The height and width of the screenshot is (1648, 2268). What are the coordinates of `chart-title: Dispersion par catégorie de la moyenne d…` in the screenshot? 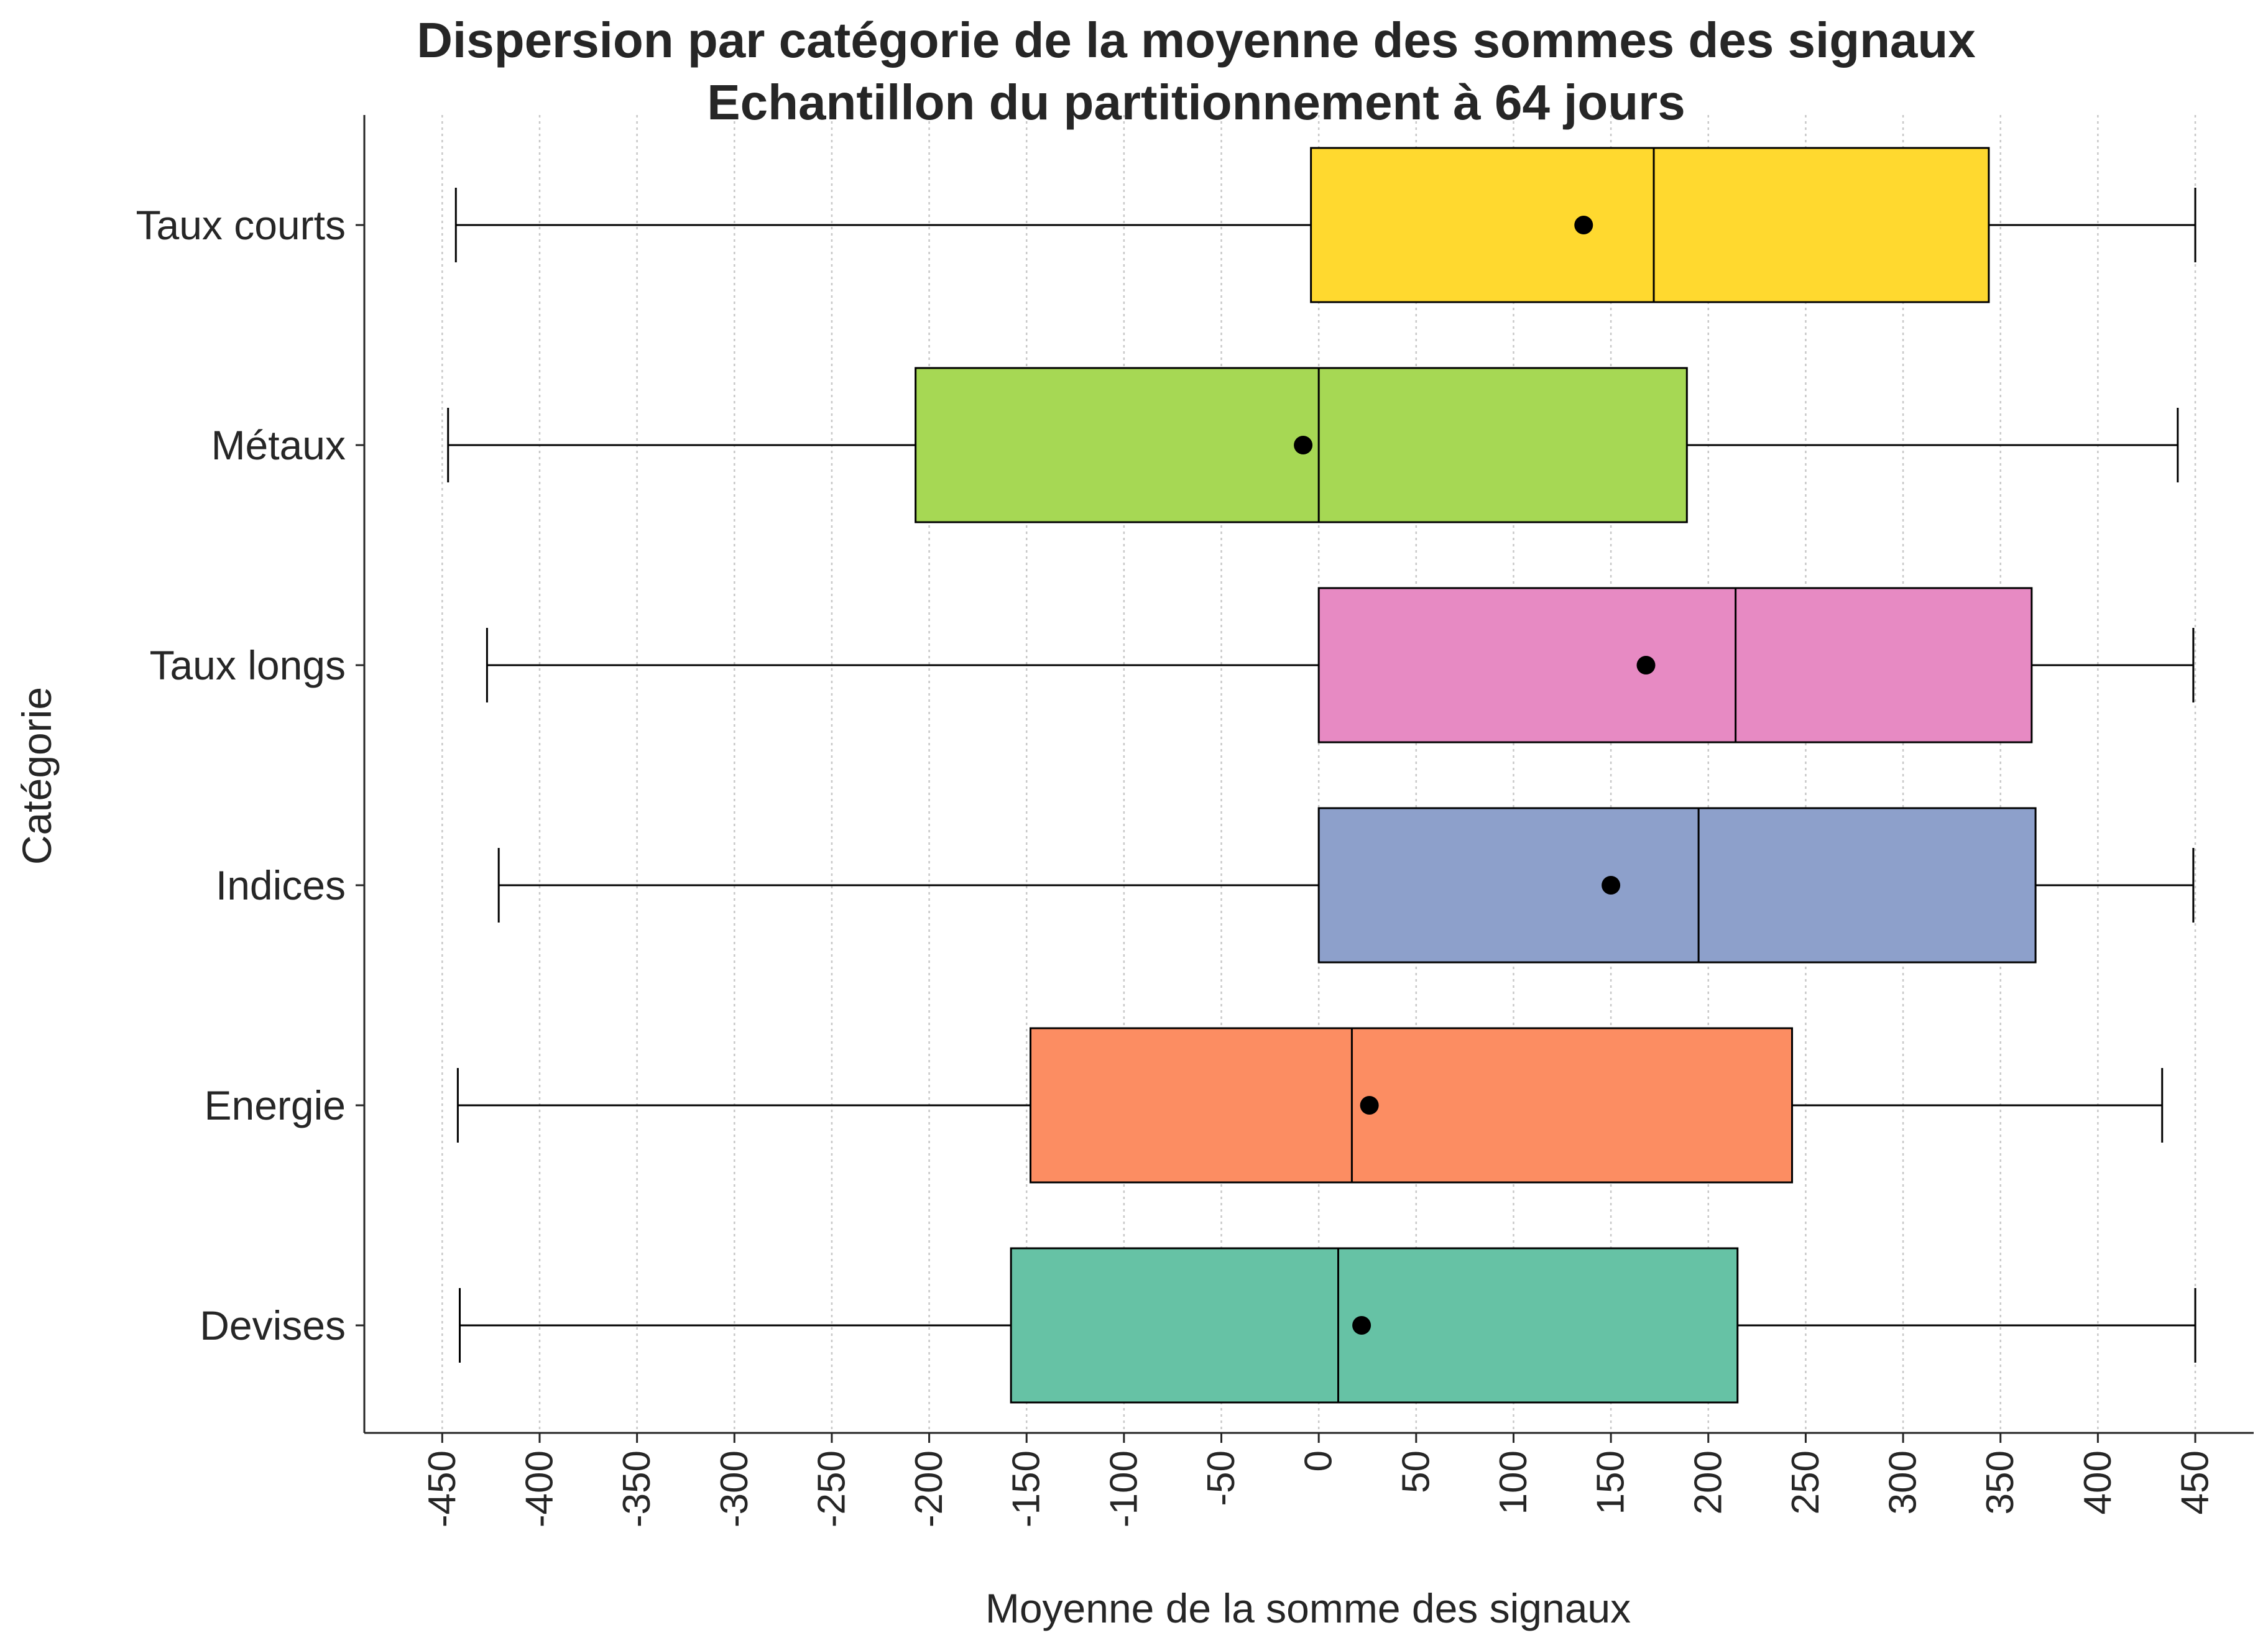 It's located at (1196, 40).